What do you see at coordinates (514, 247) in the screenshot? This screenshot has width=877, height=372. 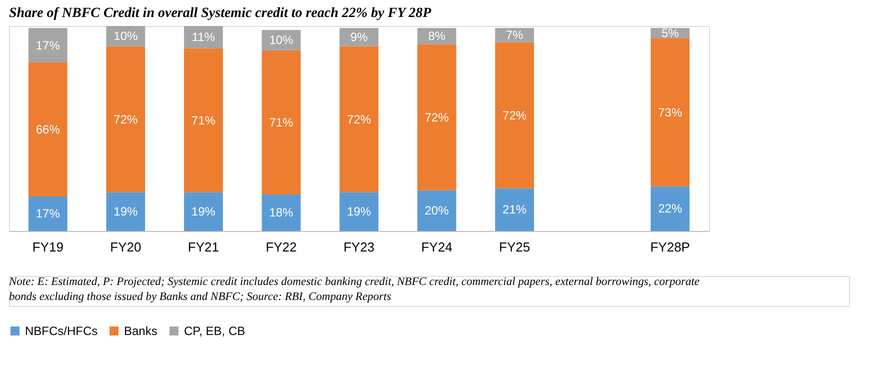 I see `x-tick-label: FY25` at bounding box center [514, 247].